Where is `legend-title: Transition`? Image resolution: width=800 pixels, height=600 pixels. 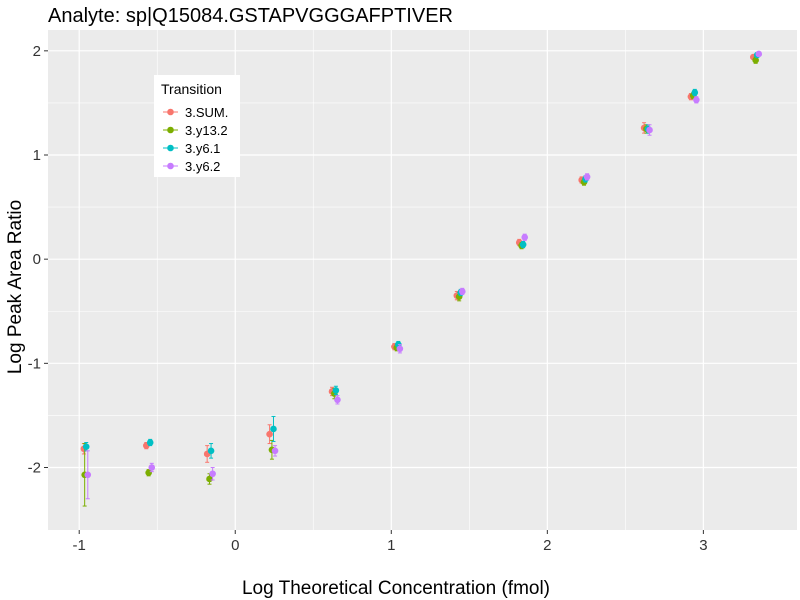 legend-title: Transition is located at coordinates (191, 89).